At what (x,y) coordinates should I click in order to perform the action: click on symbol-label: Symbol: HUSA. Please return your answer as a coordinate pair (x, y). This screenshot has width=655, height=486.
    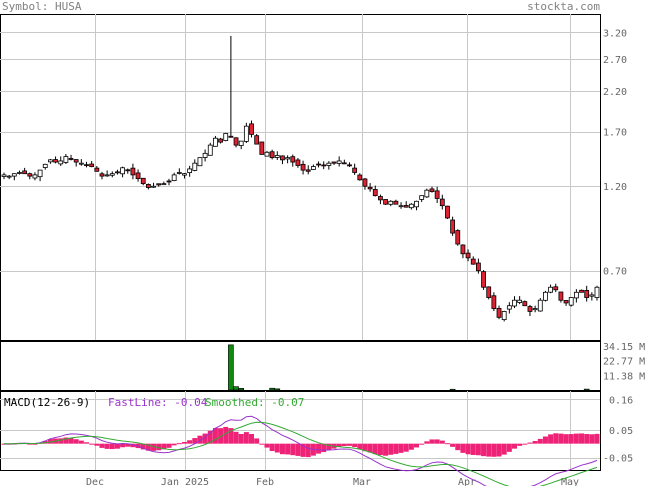
    Looking at the image, I should click on (42, 6).